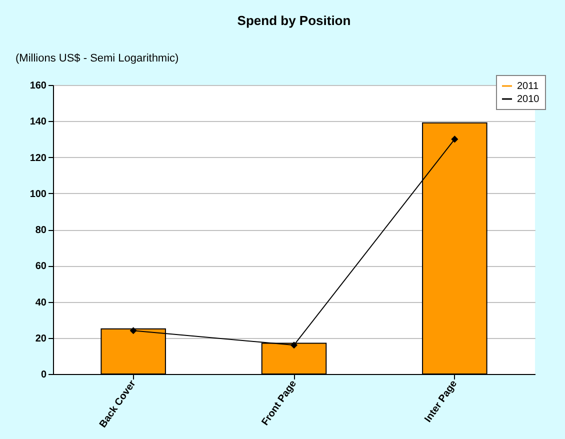 This screenshot has height=439, width=565. Describe the element at coordinates (43, 375) in the screenshot. I see `y-tick-label: 0` at that location.